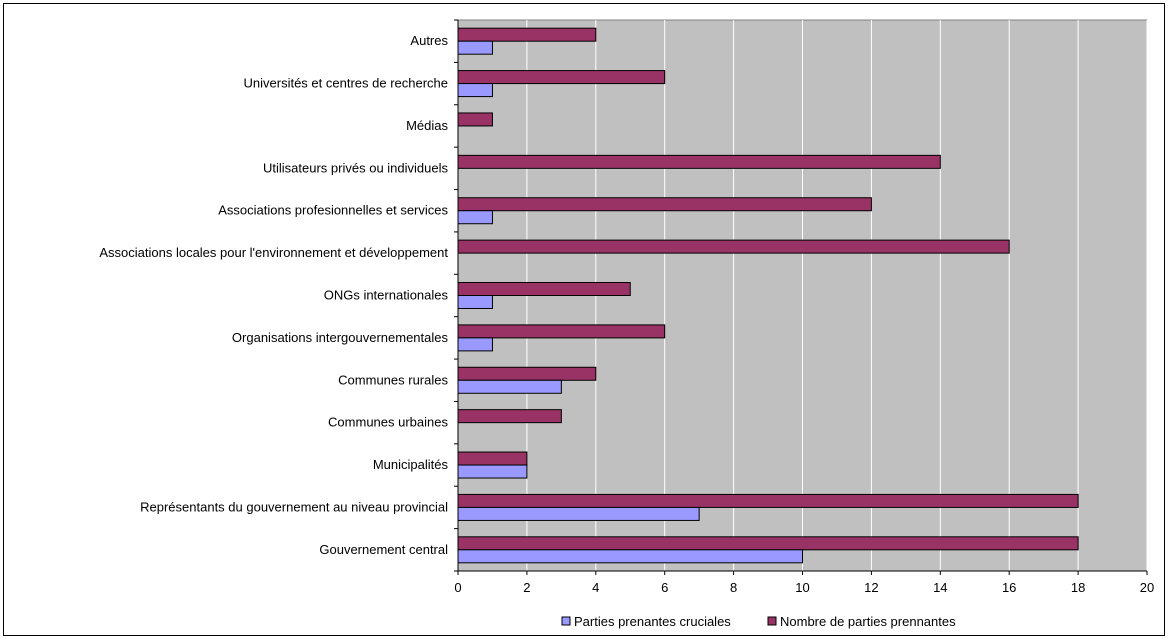 The width and height of the screenshot is (1170, 639). Describe the element at coordinates (388, 422) in the screenshot. I see `category-label: Communes urbaines` at that location.